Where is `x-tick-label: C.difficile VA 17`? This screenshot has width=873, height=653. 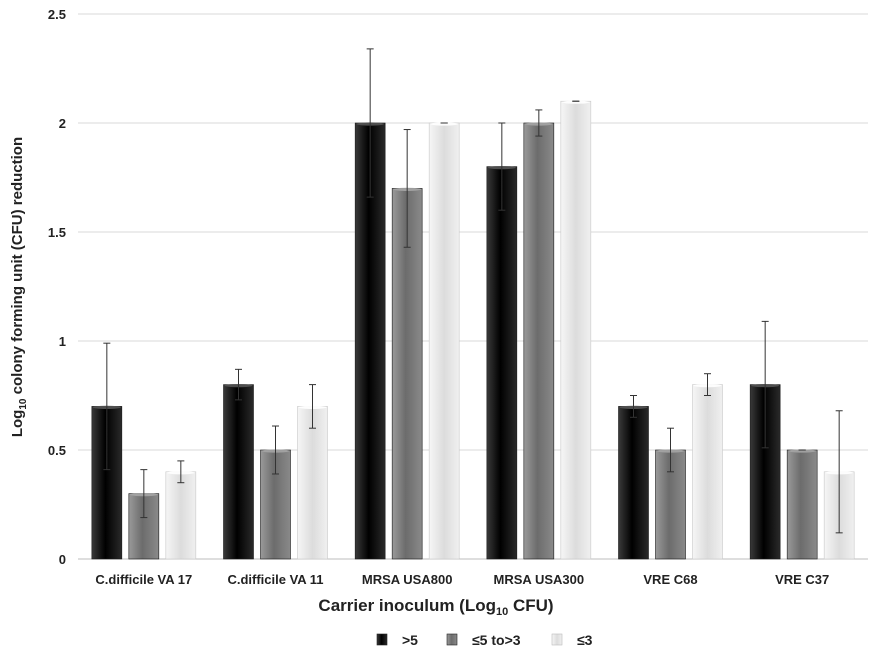
x-tick-label: C.difficile VA 17 is located at coordinates (143, 579).